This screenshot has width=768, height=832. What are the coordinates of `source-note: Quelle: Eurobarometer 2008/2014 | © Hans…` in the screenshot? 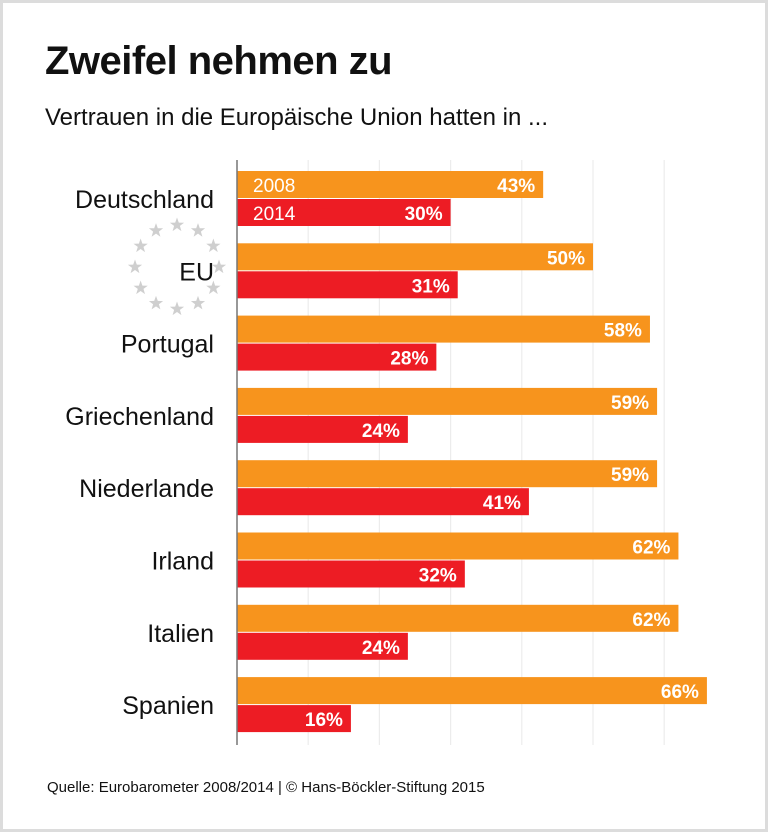 It's located at (266, 787).